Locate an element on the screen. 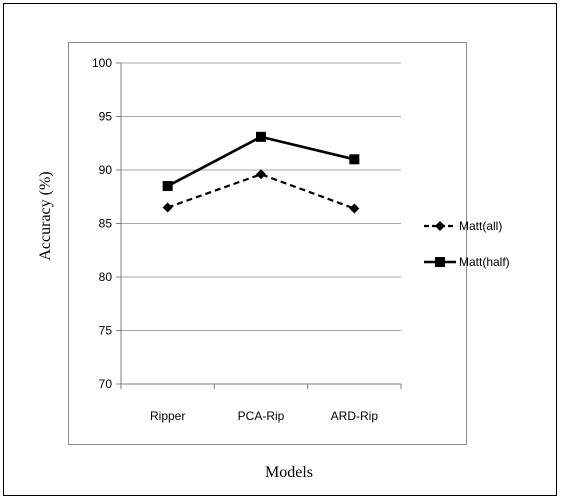 The image size is (562, 499). y-tick-label: 85 is located at coordinates (106, 224).